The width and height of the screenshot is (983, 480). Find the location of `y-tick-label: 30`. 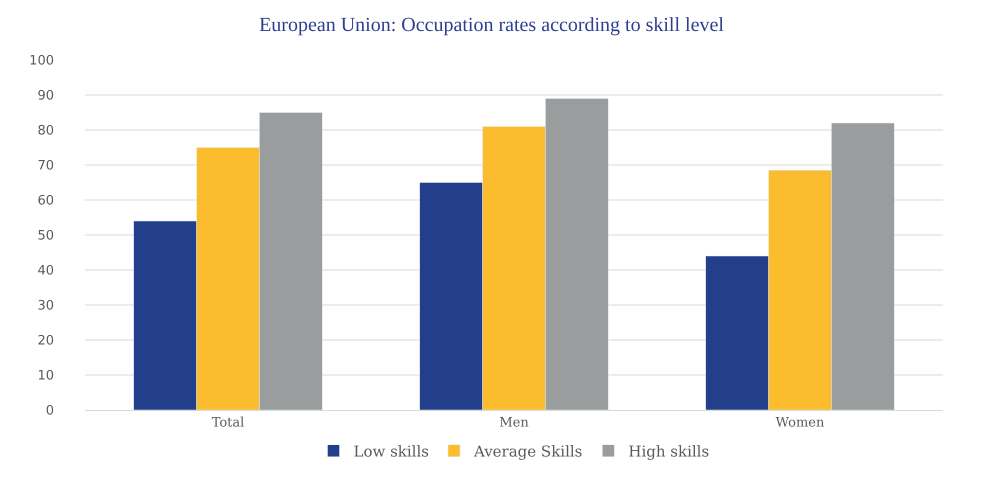

y-tick-label: 30 is located at coordinates (45, 306).